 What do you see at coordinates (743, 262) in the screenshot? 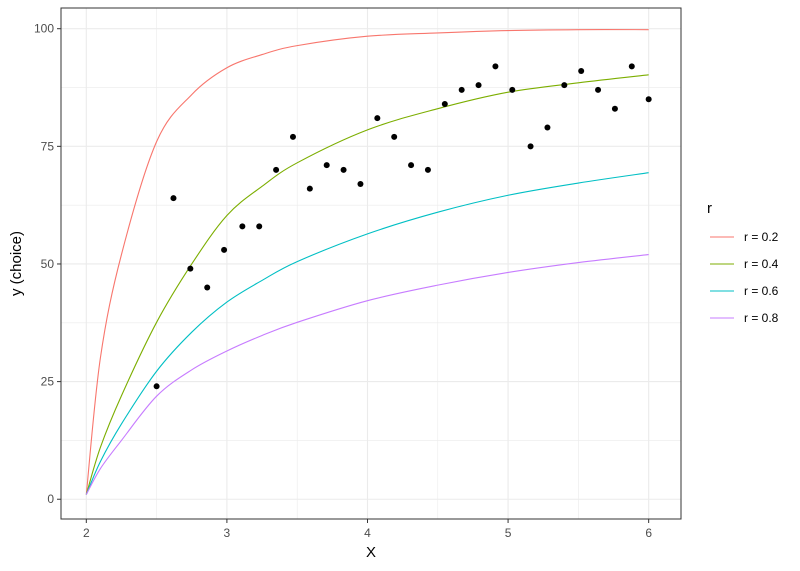
I see `legend: r r = 0.2 r = 0.4 r = 0.6 r = 0.8` at bounding box center [743, 262].